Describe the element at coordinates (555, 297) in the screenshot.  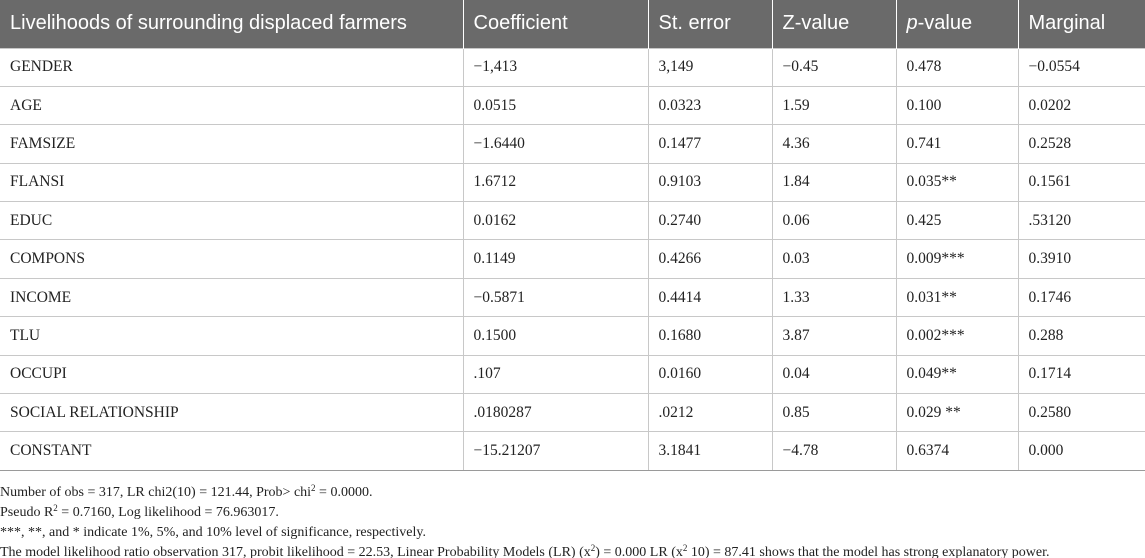
I see `cell-coefficient: −0.5871` at that location.